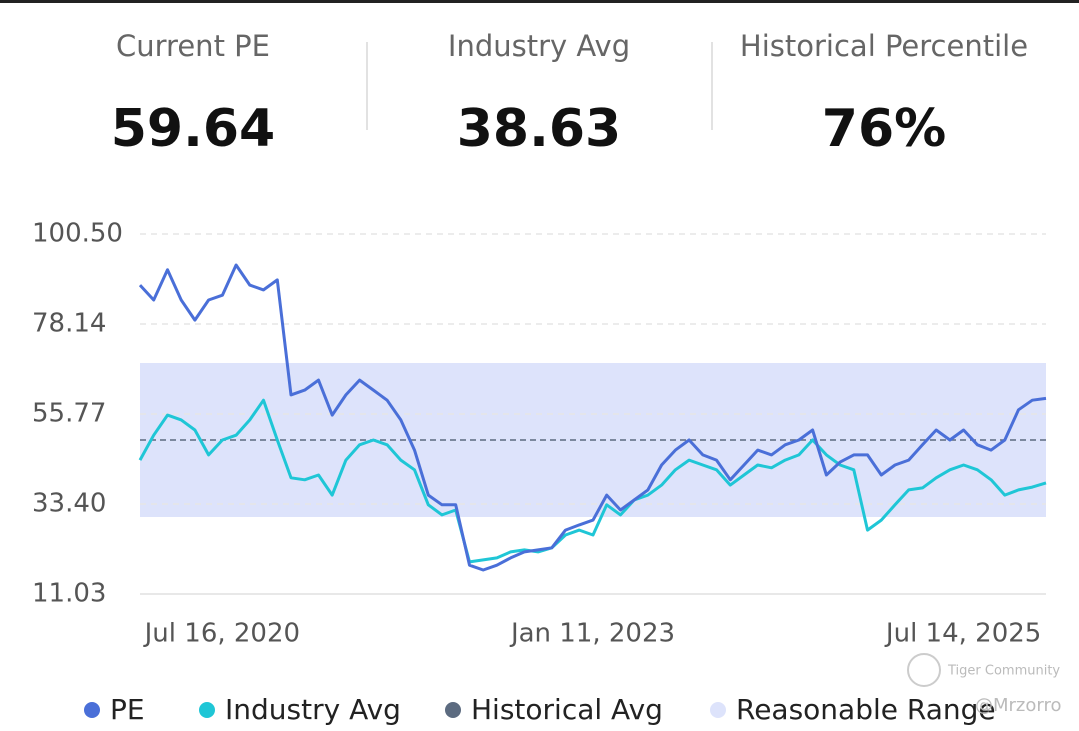 The width and height of the screenshot is (1079, 731). What do you see at coordinates (69, 594) in the screenshot?
I see `y-tick-label: 11.03` at bounding box center [69, 594].